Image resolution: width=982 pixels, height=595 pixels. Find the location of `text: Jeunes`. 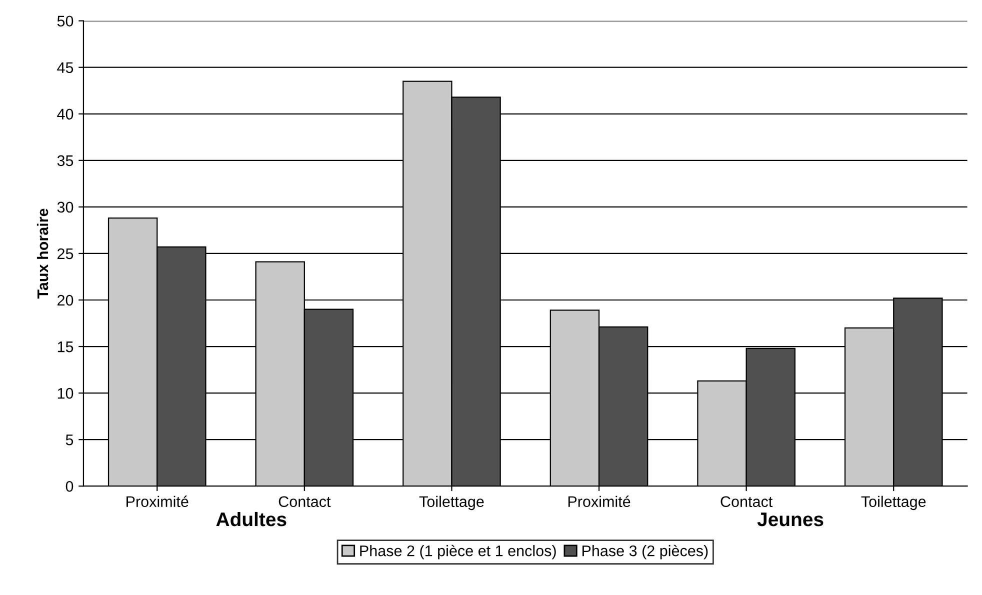

text: Jeunes is located at coordinates (790, 519).